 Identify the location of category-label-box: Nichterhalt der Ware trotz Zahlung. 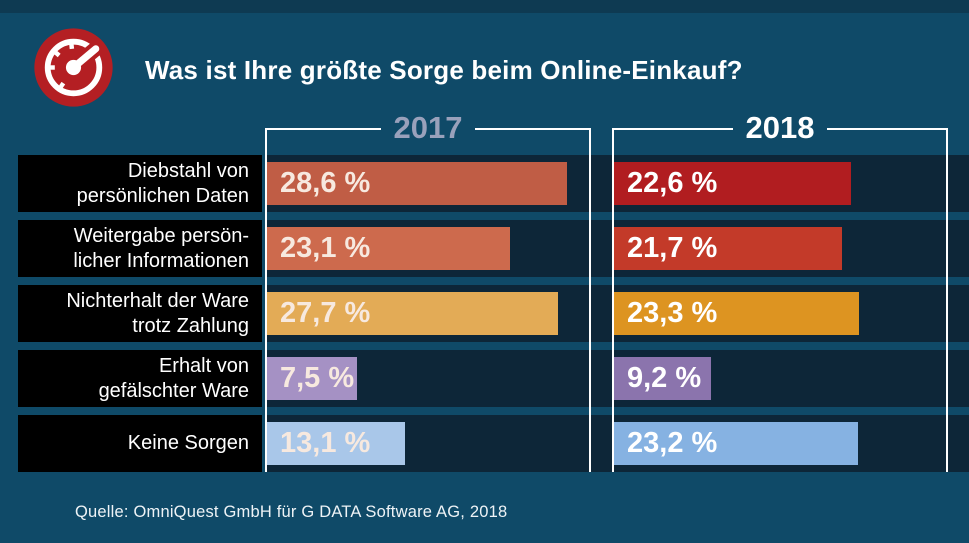
(140, 313).